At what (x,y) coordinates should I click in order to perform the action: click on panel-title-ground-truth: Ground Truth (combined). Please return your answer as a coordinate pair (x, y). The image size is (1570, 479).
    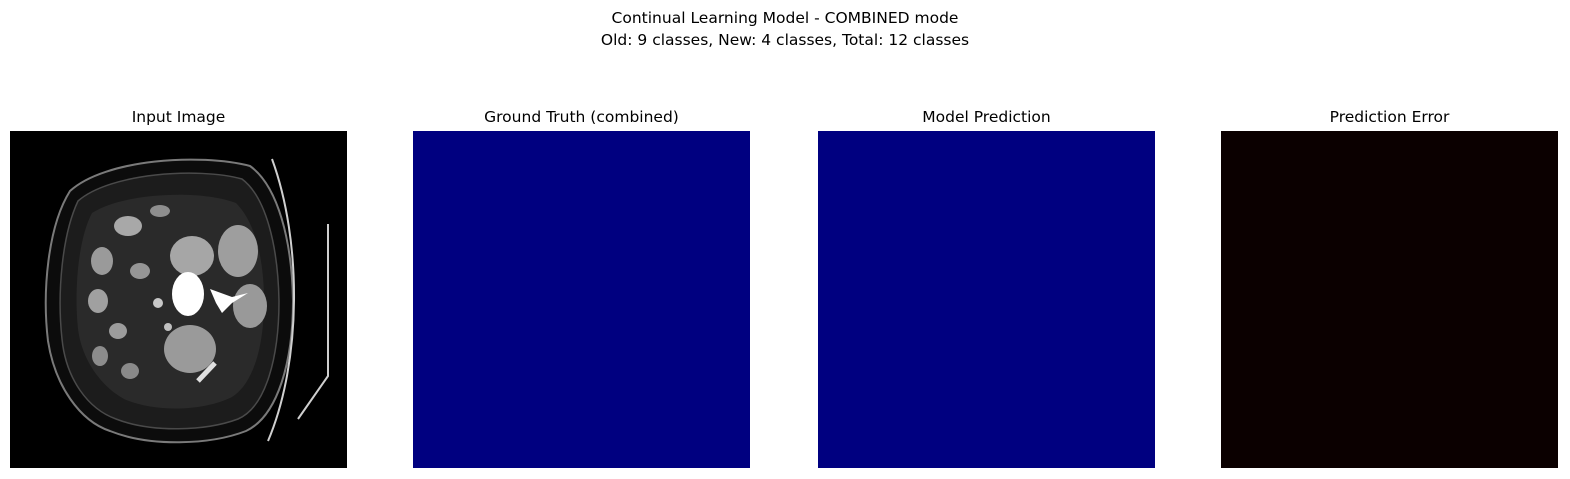
    Looking at the image, I should click on (581, 117).